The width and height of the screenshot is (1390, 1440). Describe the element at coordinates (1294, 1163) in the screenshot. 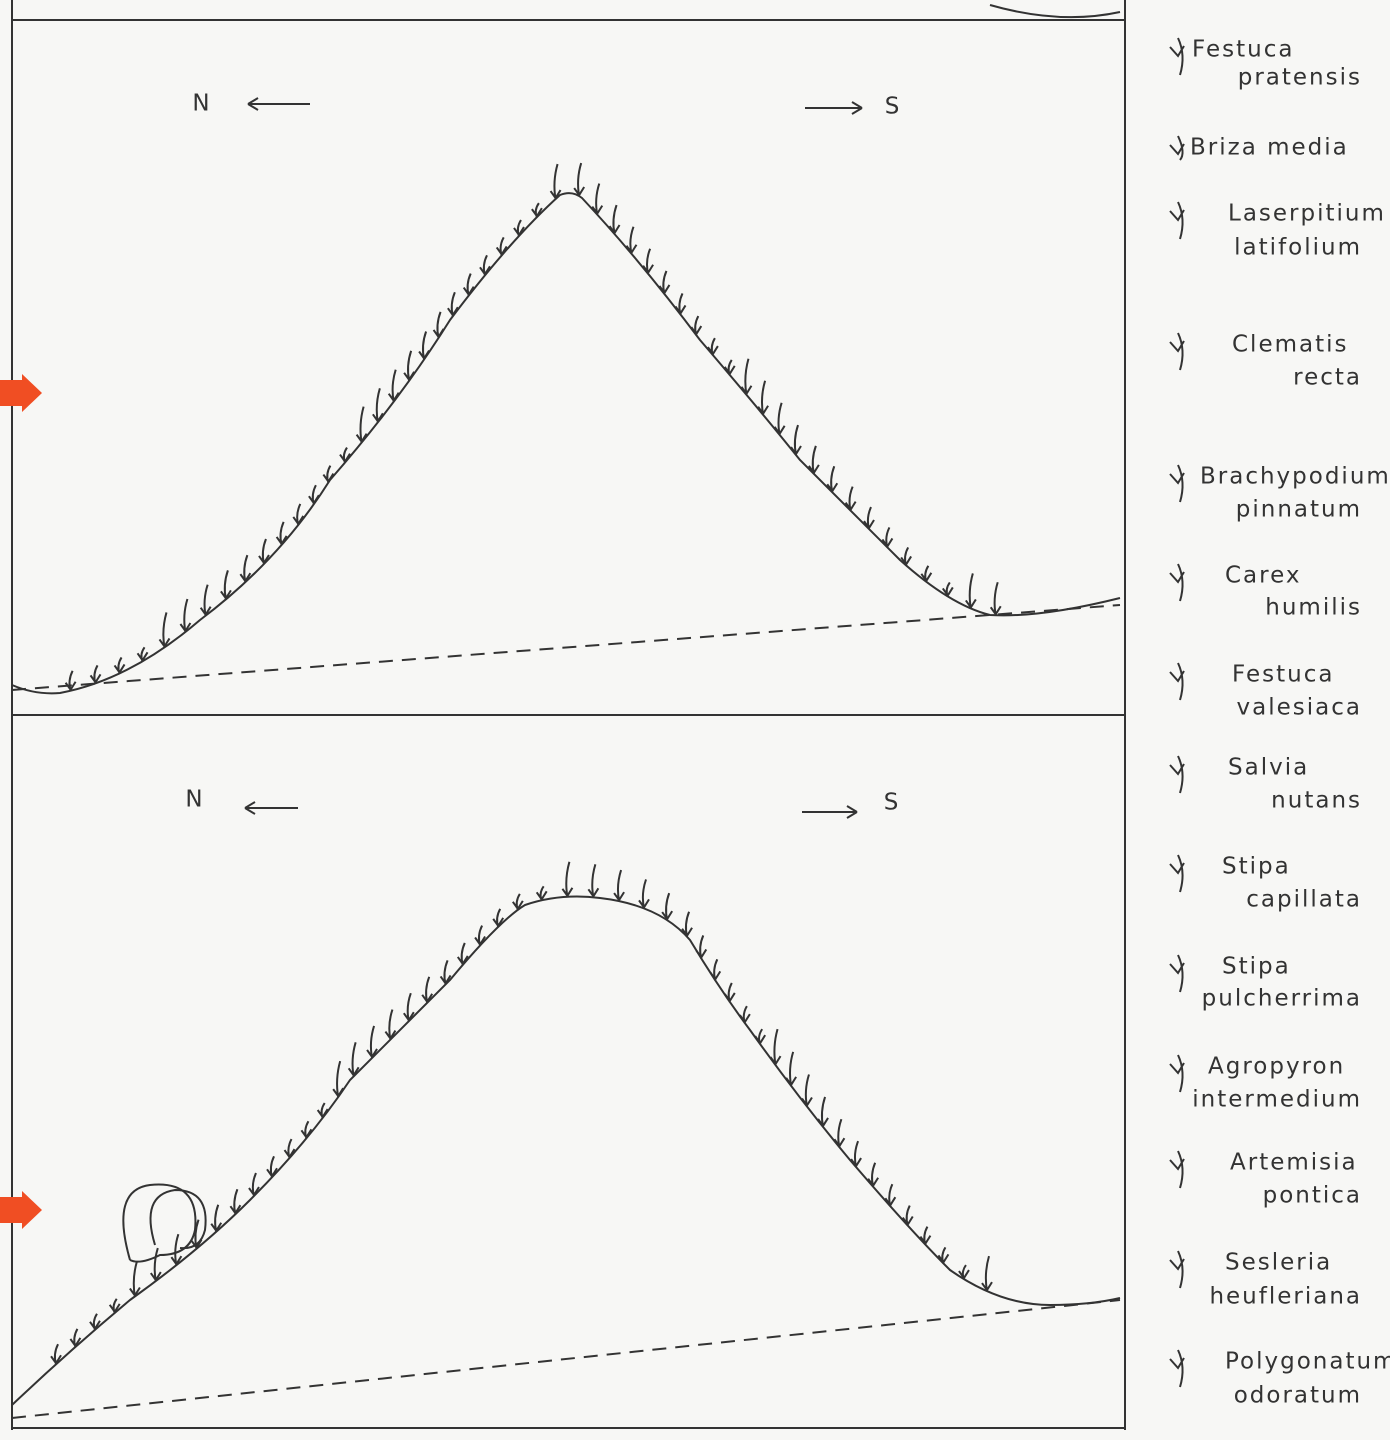

I see `legend-label: Artemisia` at that location.